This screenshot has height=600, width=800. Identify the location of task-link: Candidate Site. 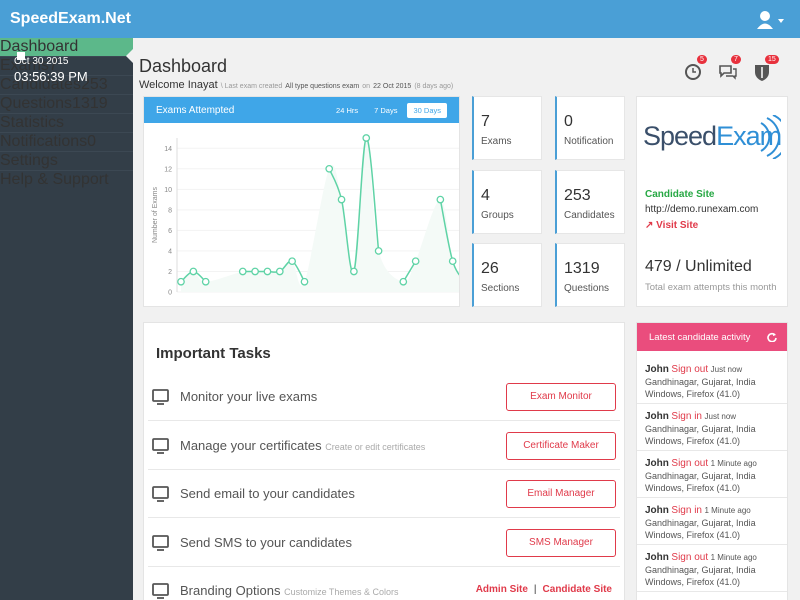
(577, 589).